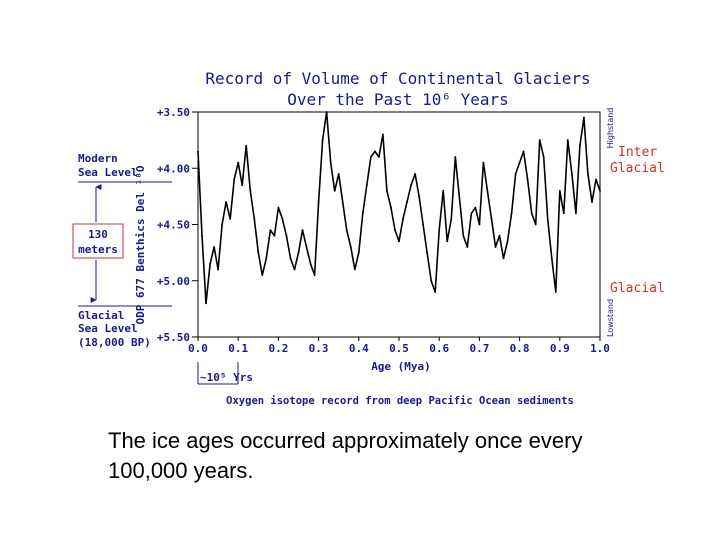 This screenshot has height=540, width=720. Describe the element at coordinates (610, 128) in the screenshot. I see `highstand-label: Highstand` at that location.